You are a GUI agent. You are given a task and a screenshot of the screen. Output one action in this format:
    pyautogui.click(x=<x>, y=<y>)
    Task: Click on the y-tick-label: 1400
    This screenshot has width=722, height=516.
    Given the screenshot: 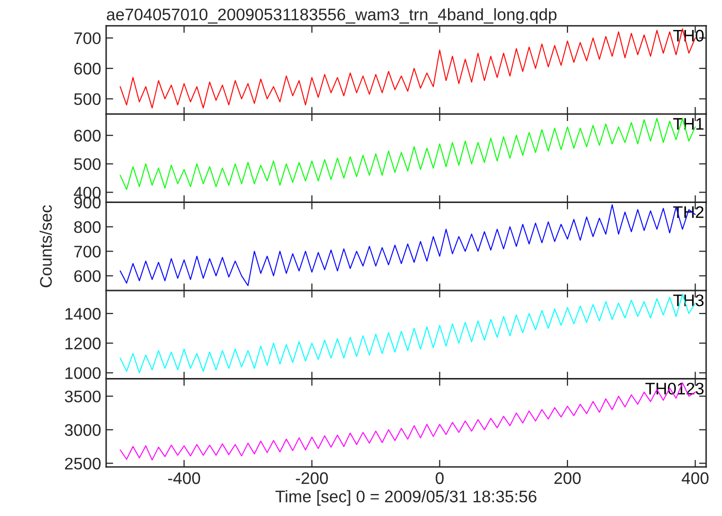 What is the action you would take?
    pyautogui.click(x=83, y=314)
    